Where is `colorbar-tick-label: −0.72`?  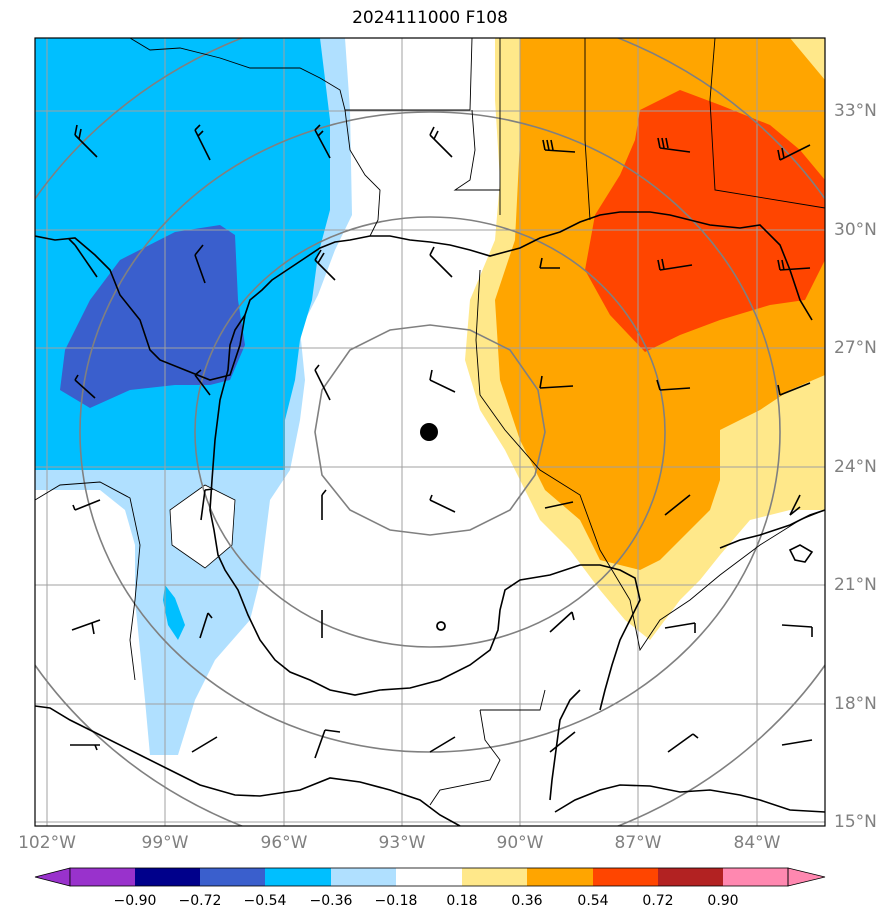
colorbar-tick-label: −0.72 is located at coordinates (200, 901).